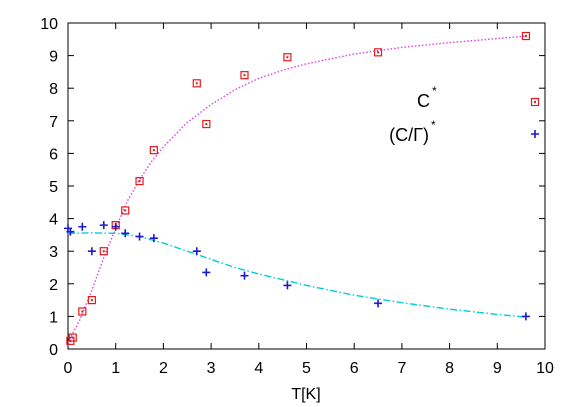  What do you see at coordinates (258, 368) in the screenshot?
I see `x-tick-label: 4` at bounding box center [258, 368].